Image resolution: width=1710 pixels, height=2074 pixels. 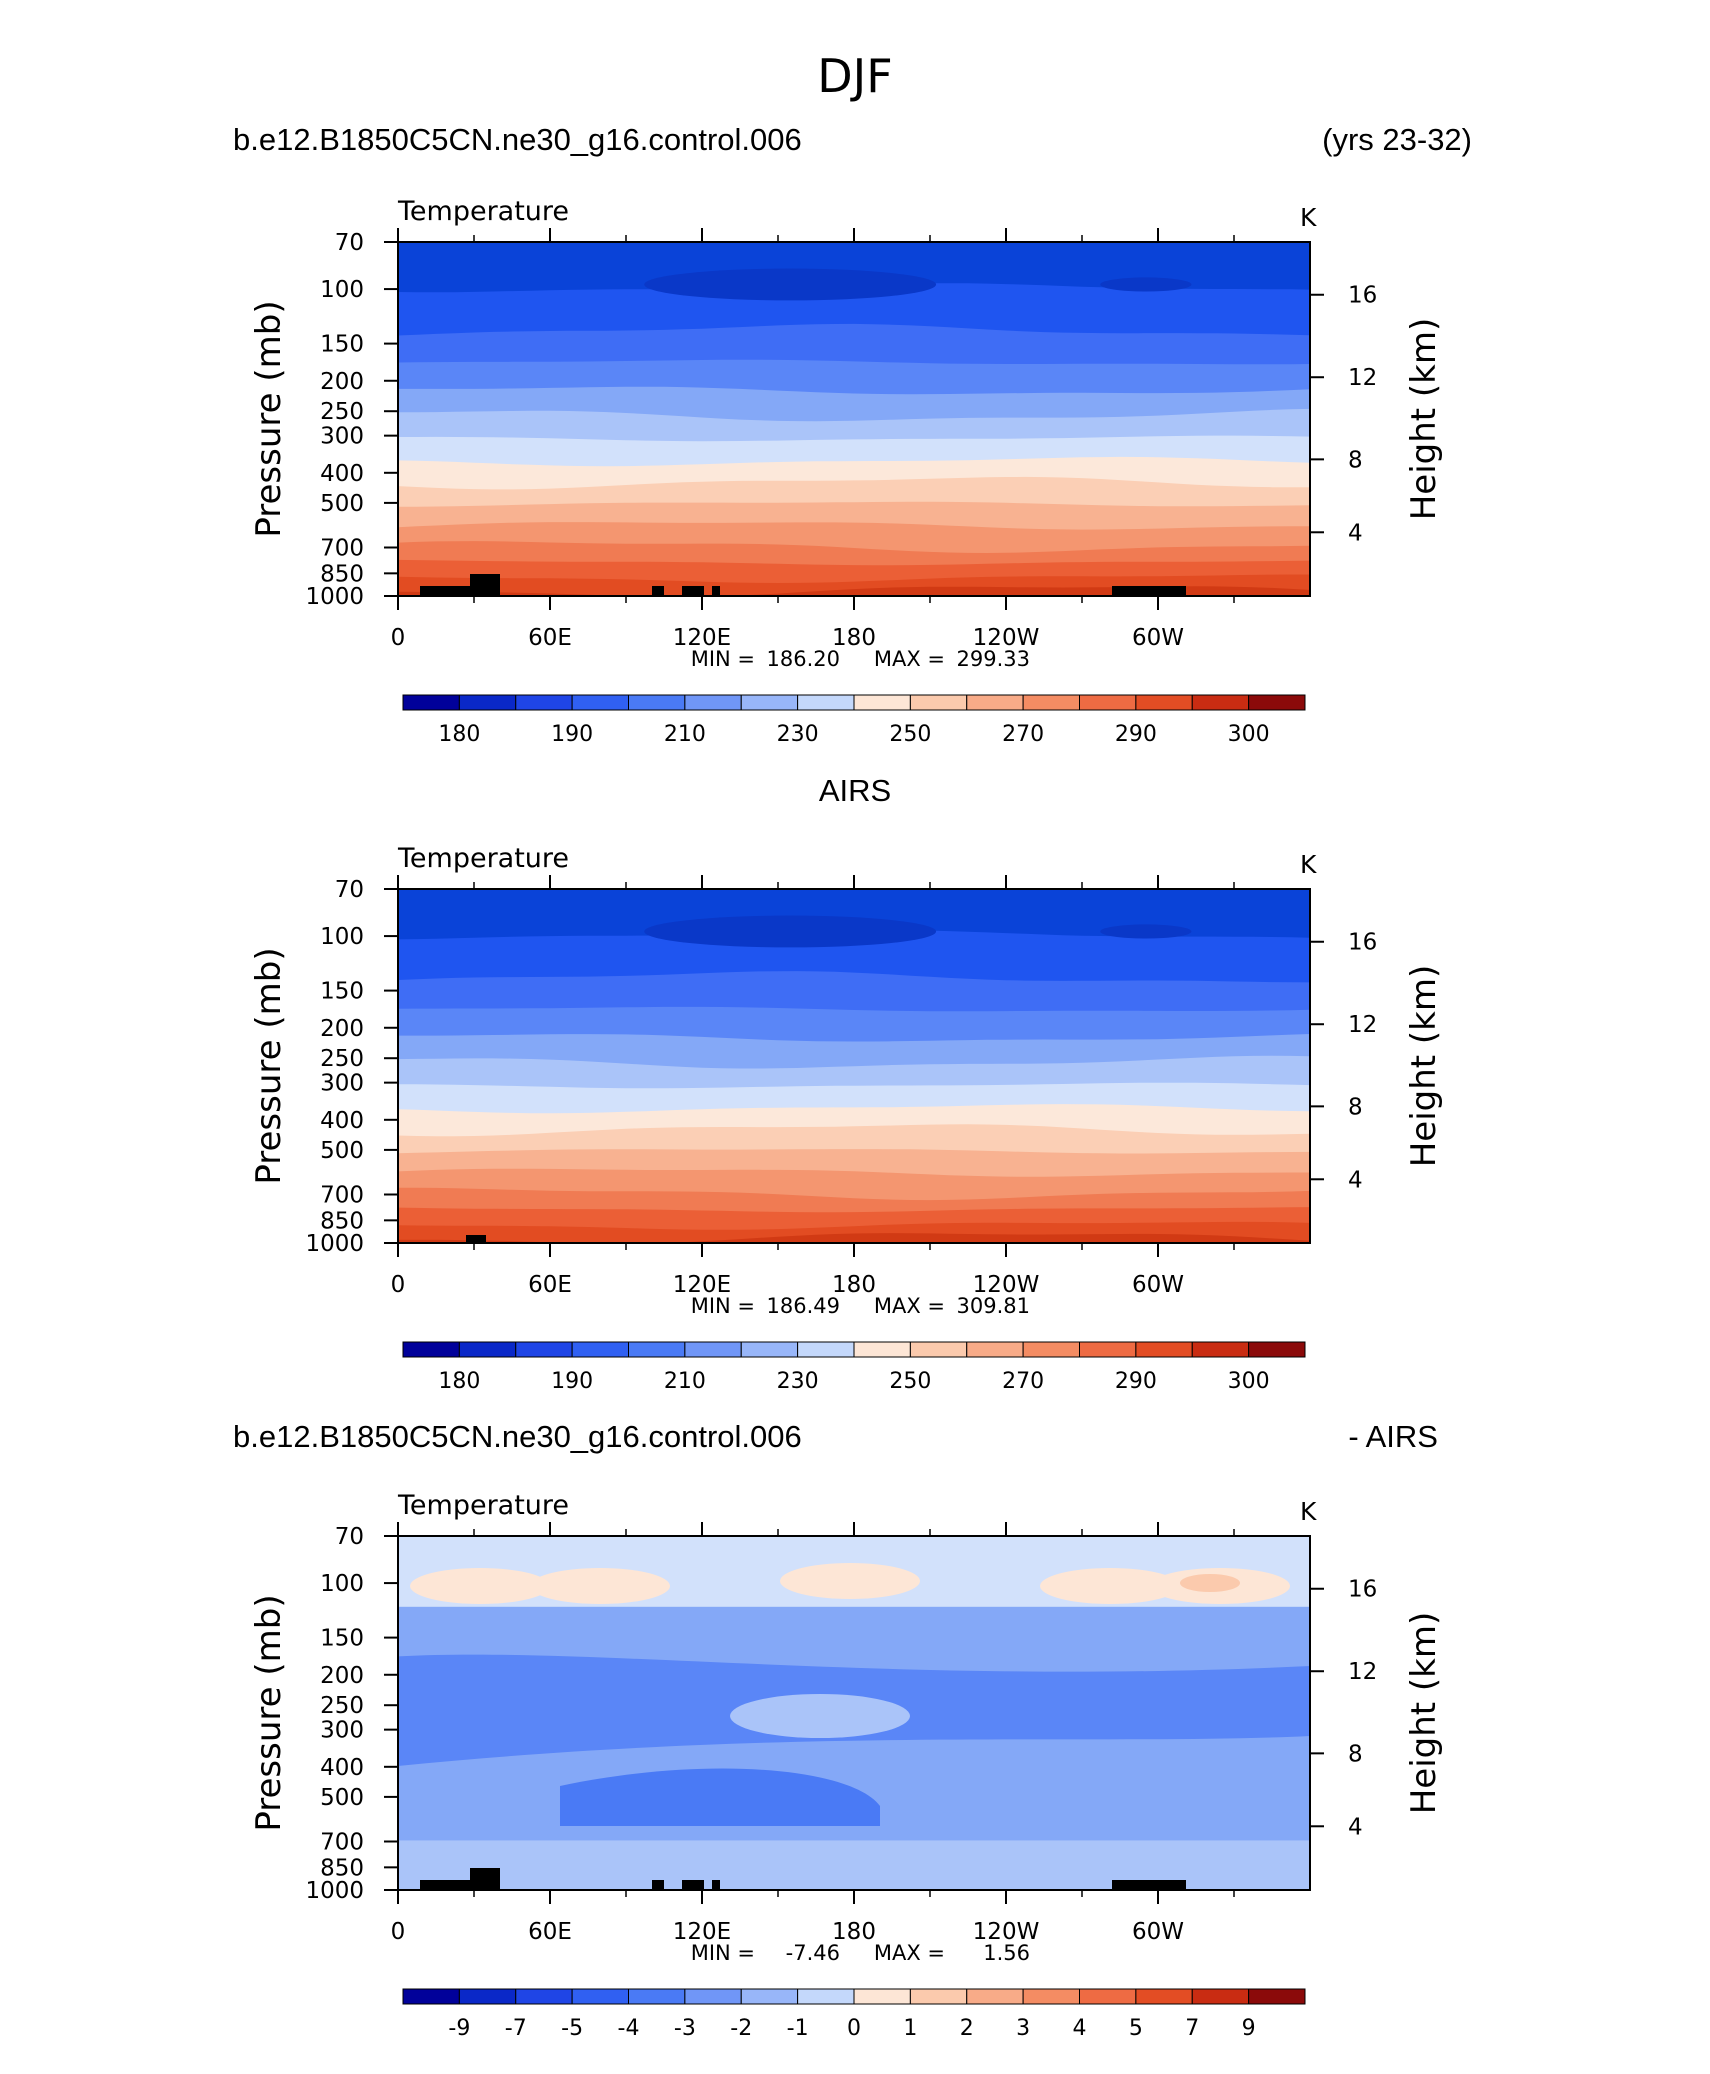 What do you see at coordinates (909, 659) in the screenshot?
I see `max-label: MAX =` at bounding box center [909, 659].